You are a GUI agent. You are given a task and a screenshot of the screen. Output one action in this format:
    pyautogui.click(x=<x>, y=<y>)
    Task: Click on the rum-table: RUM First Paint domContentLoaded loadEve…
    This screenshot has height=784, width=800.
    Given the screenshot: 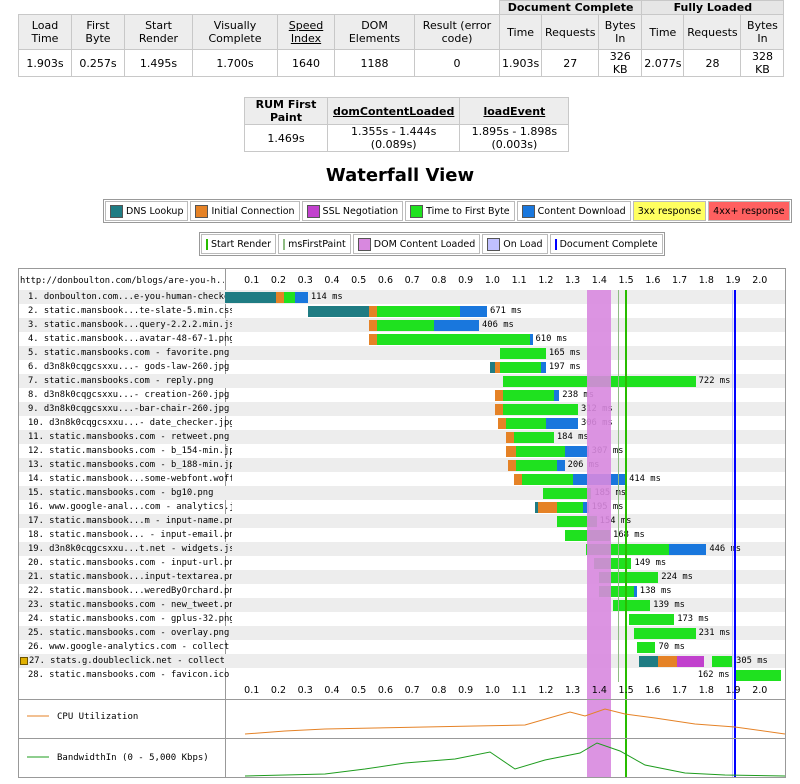 What is the action you would take?
    pyautogui.click(x=407, y=124)
    